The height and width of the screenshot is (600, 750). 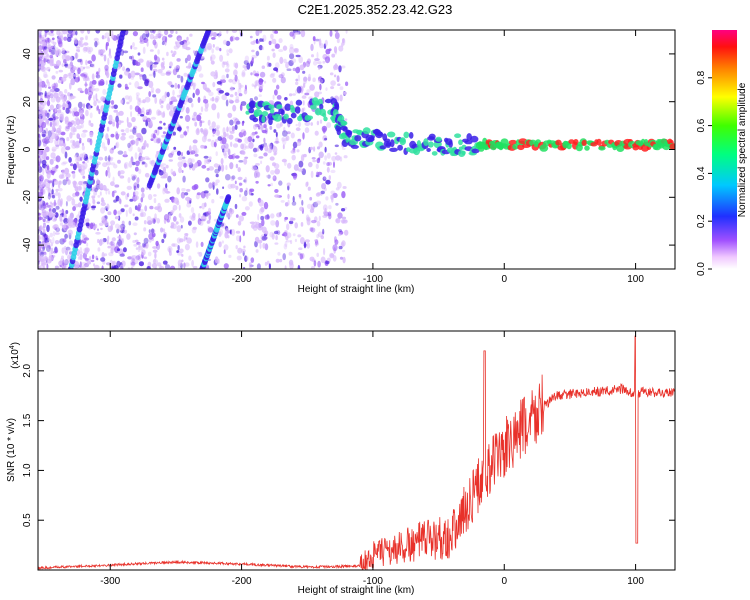 What do you see at coordinates (11, 150) in the screenshot?
I see `spectrogram-ylabel: Frequency (Hz)` at bounding box center [11, 150].